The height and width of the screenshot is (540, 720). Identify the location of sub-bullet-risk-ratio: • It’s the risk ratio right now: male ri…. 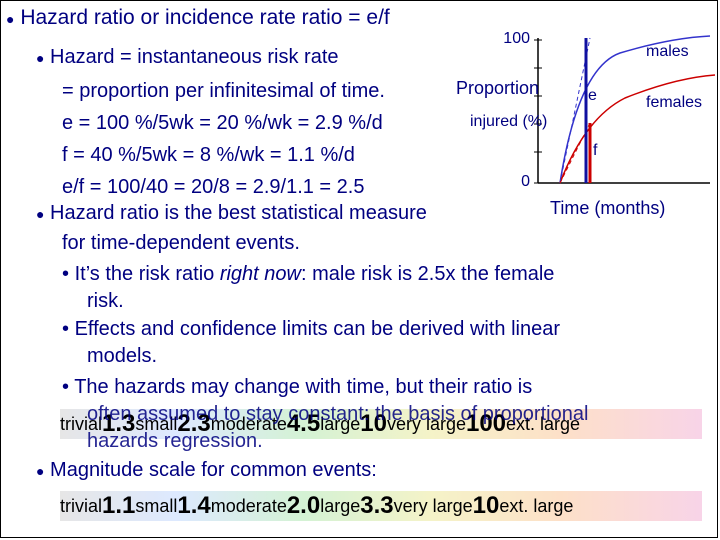
(308, 274).